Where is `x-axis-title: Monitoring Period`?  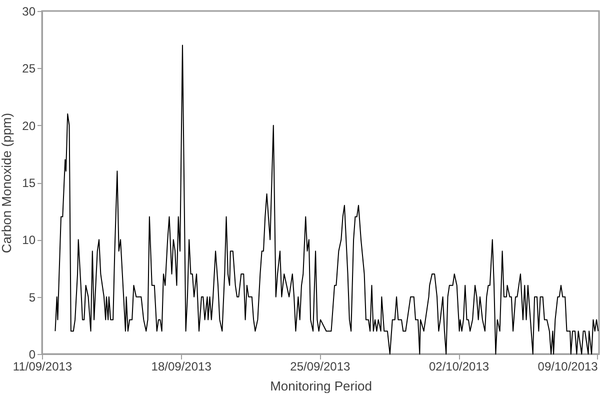 x-axis-title: Monitoring Period is located at coordinates (321, 386).